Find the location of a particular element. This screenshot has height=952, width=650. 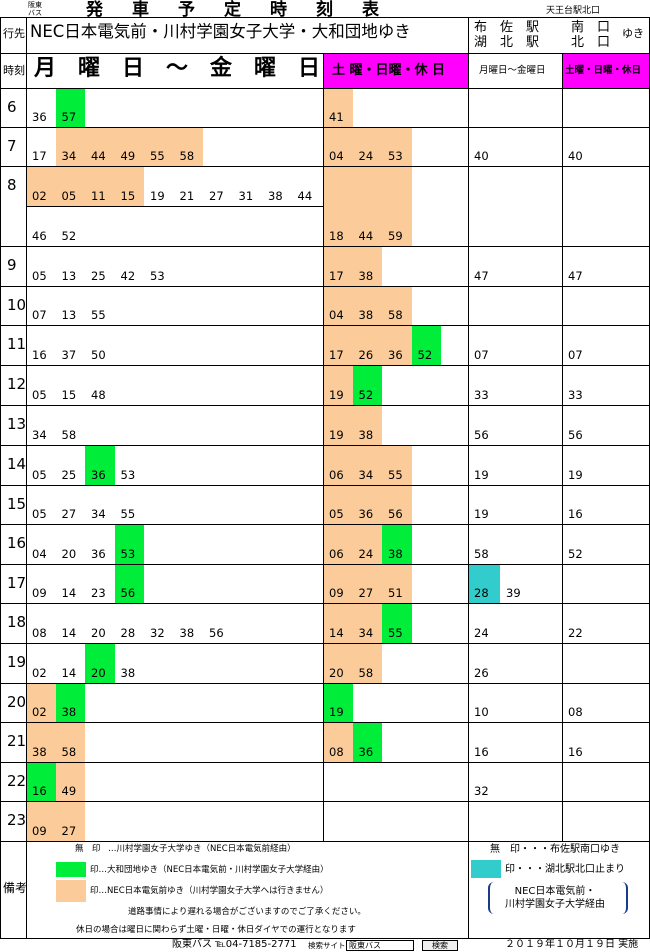

hour-label: 23 is located at coordinates (17, 820).